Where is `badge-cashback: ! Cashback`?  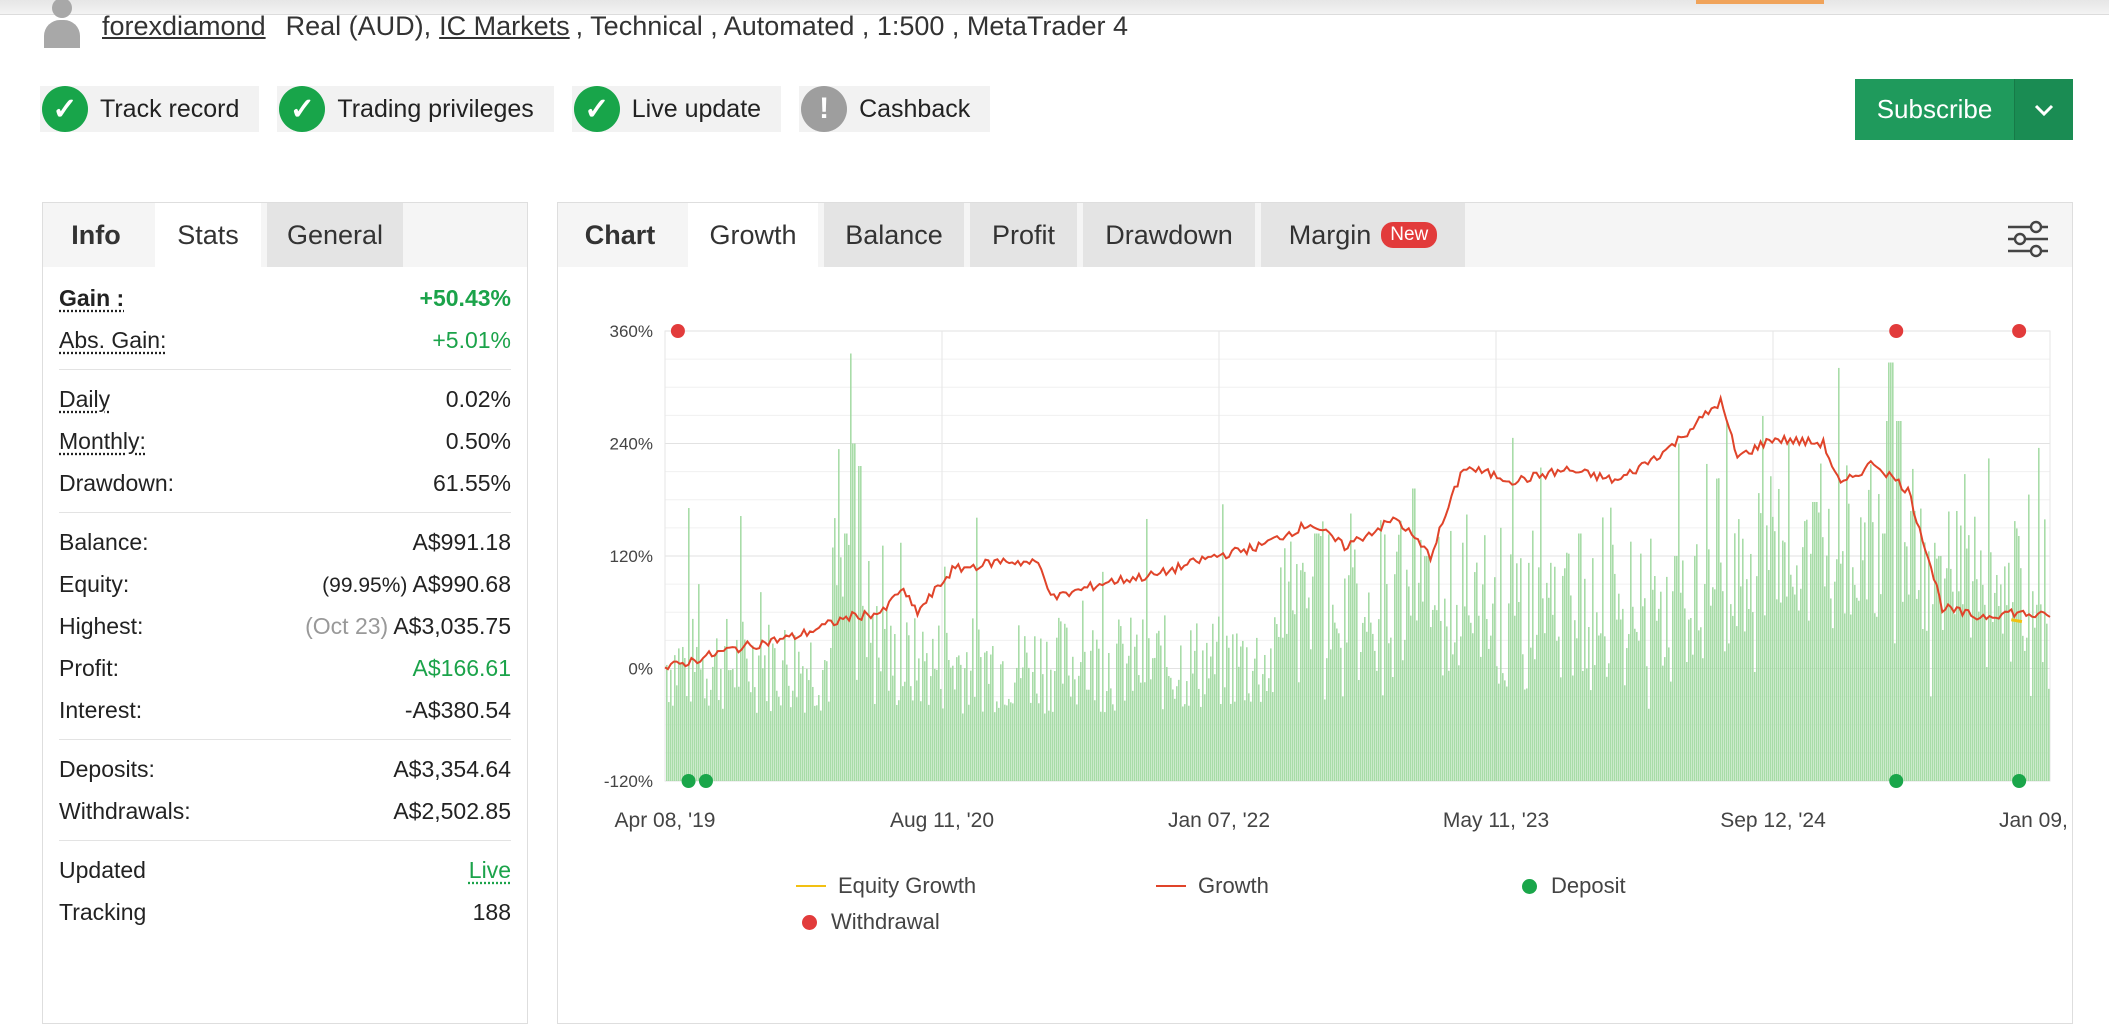
badge-cashback: ! Cashback is located at coordinates (895, 109).